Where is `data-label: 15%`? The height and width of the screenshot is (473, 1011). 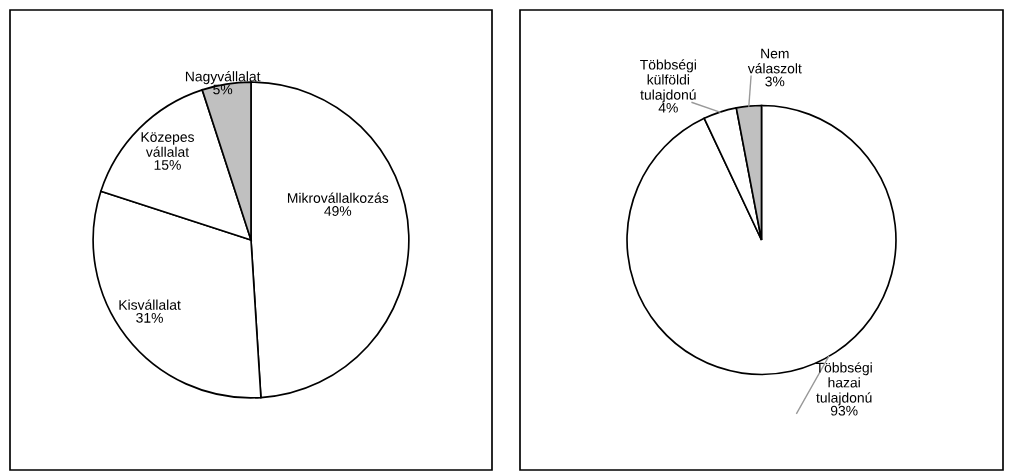 data-label: 15% is located at coordinates (167, 165).